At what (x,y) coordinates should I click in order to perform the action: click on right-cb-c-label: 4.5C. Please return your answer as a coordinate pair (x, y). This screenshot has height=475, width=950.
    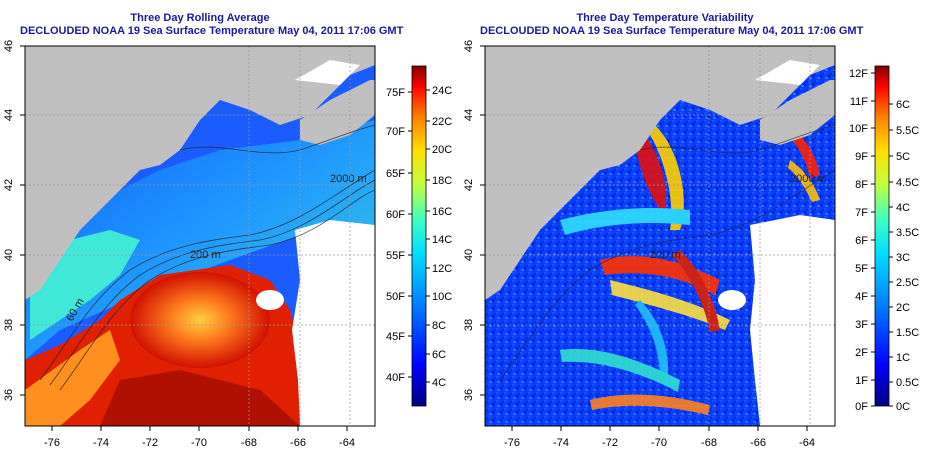
    Looking at the image, I should click on (907, 183).